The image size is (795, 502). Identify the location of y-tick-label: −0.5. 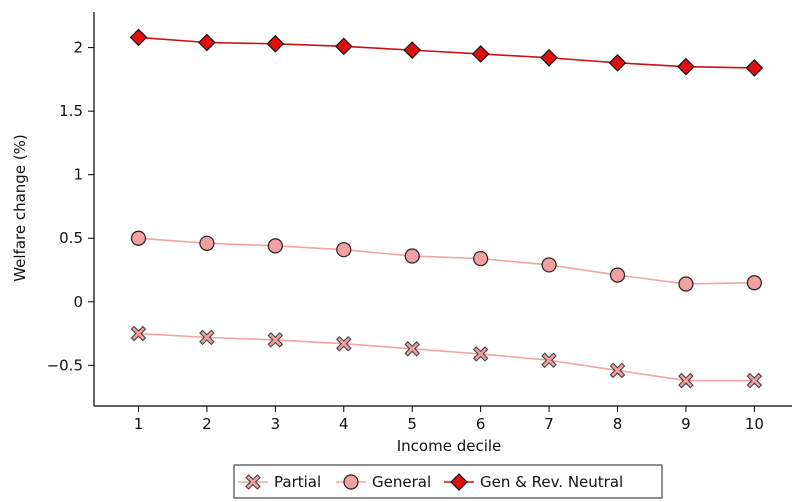
(65, 365).